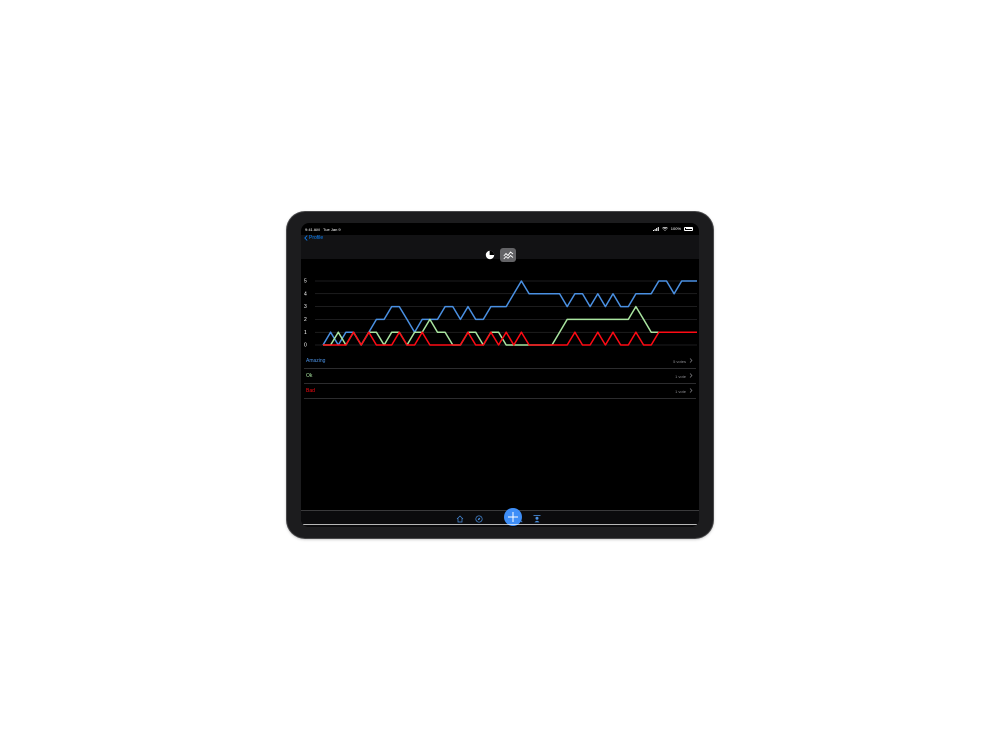  I want to click on y-tick-label: 1, so click(305, 333).